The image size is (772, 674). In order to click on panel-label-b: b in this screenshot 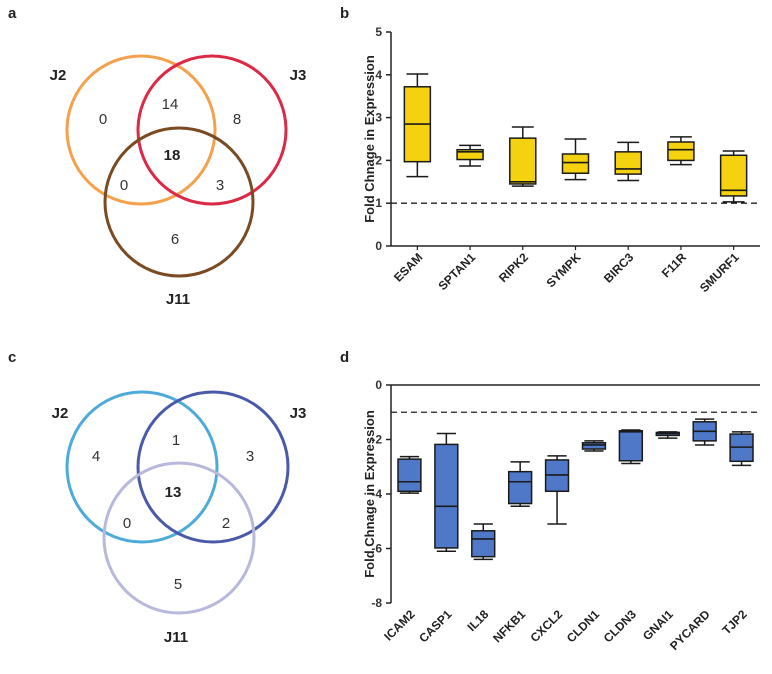, I will do `click(344, 13)`.